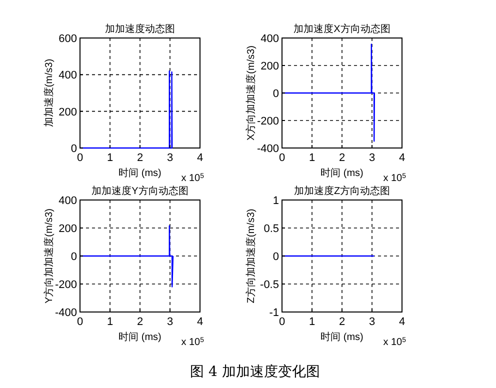 This screenshot has width=496, height=388. Describe the element at coordinates (67, 39) in the screenshot. I see `y-tick-label: 600` at that location.